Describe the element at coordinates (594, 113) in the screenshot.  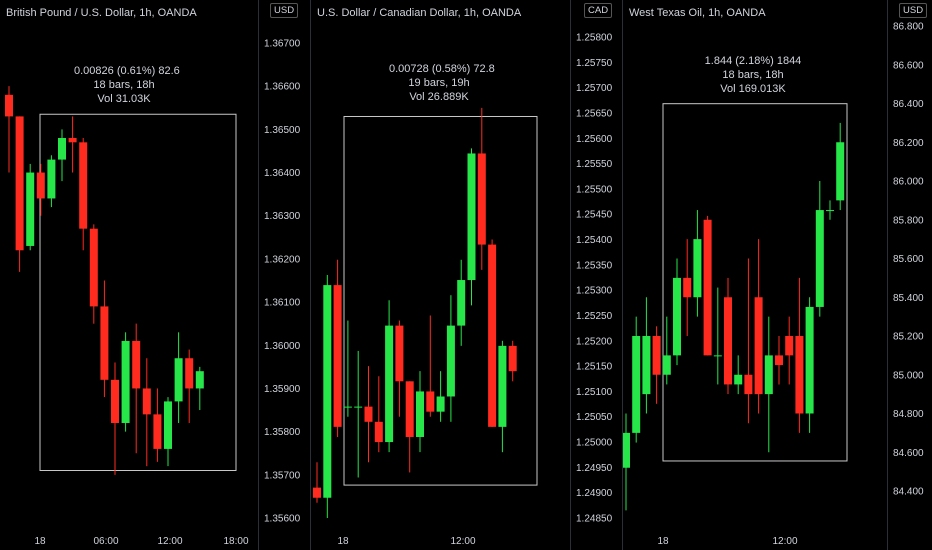
I see `price-axis-label: 1.25650` at that location.